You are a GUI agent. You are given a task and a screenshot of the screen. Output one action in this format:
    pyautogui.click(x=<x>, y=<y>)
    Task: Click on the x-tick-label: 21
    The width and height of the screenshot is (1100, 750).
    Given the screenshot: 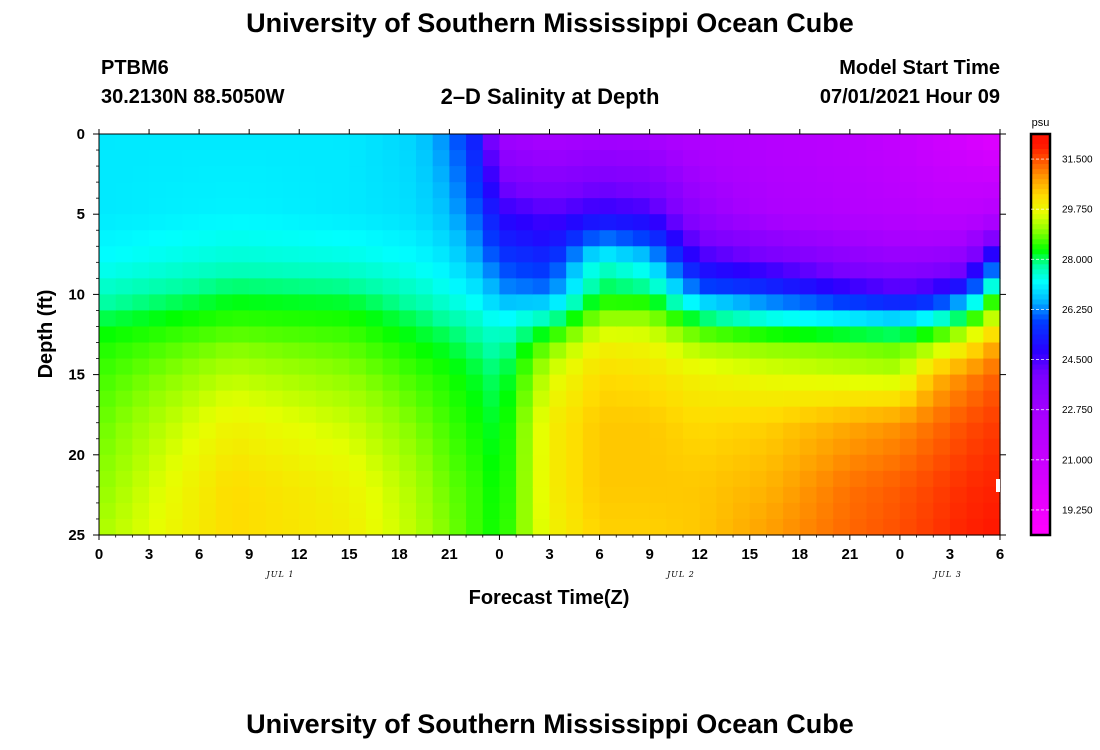 What is the action you would take?
    pyautogui.click(x=449, y=554)
    